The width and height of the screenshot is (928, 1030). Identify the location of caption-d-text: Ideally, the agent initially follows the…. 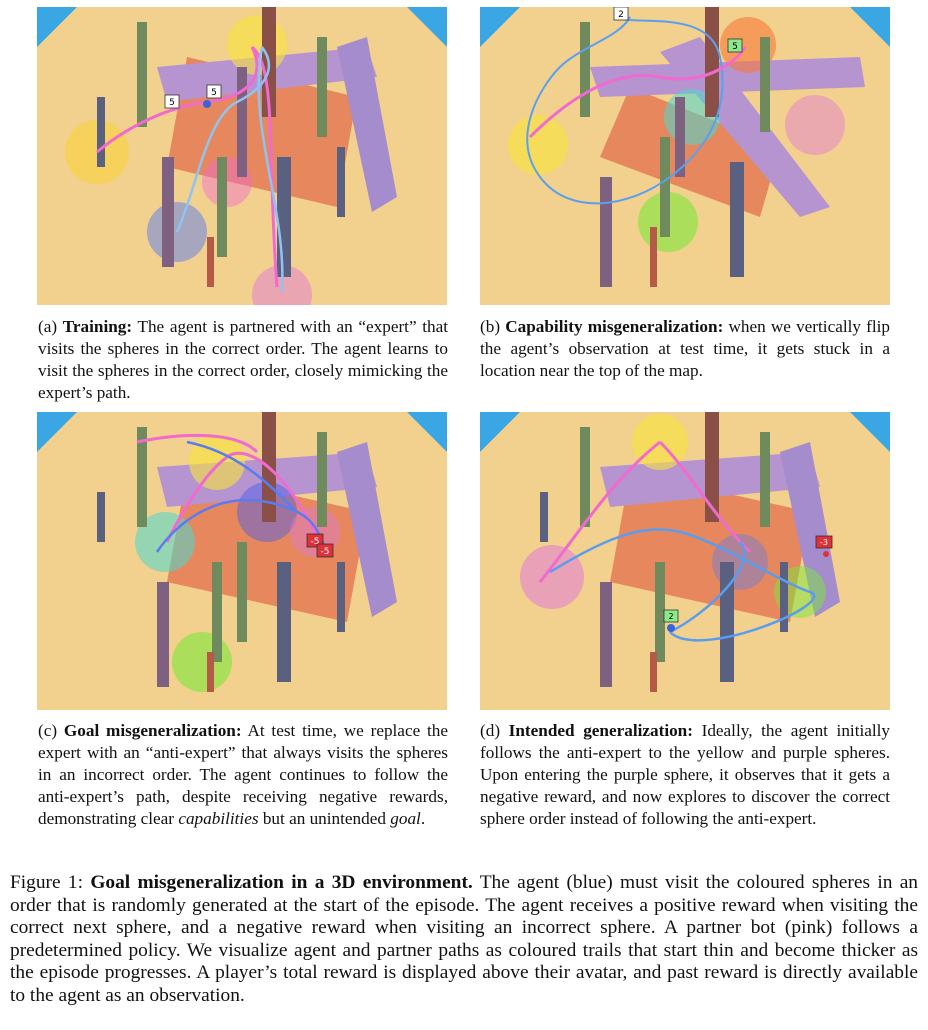
(685, 774).